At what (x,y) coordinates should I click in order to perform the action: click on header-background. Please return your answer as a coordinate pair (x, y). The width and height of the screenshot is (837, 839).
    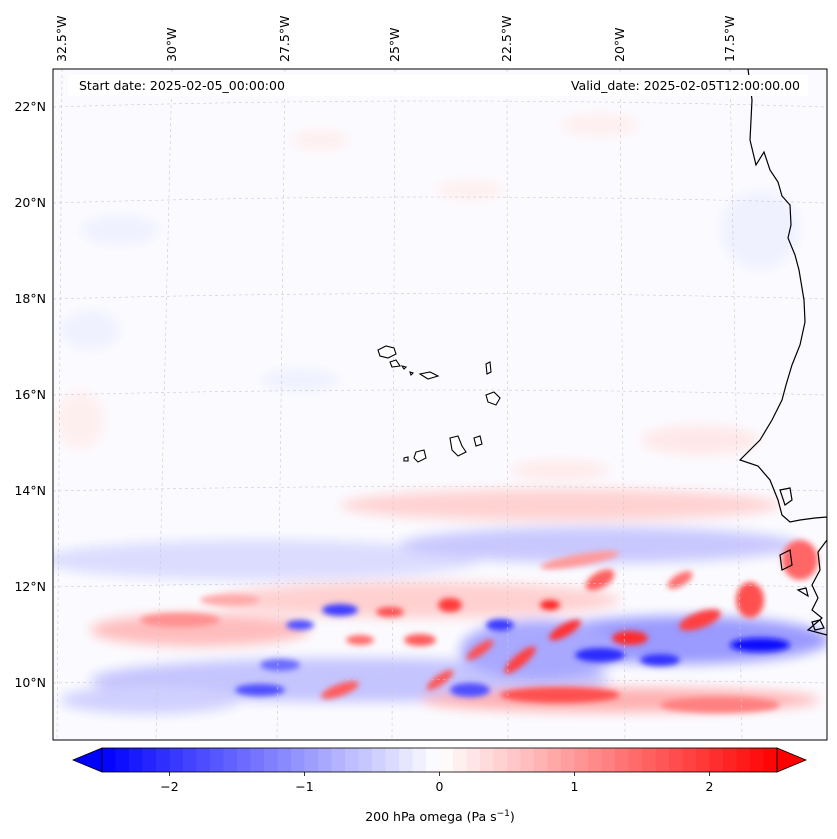
    Looking at the image, I should click on (438, 85).